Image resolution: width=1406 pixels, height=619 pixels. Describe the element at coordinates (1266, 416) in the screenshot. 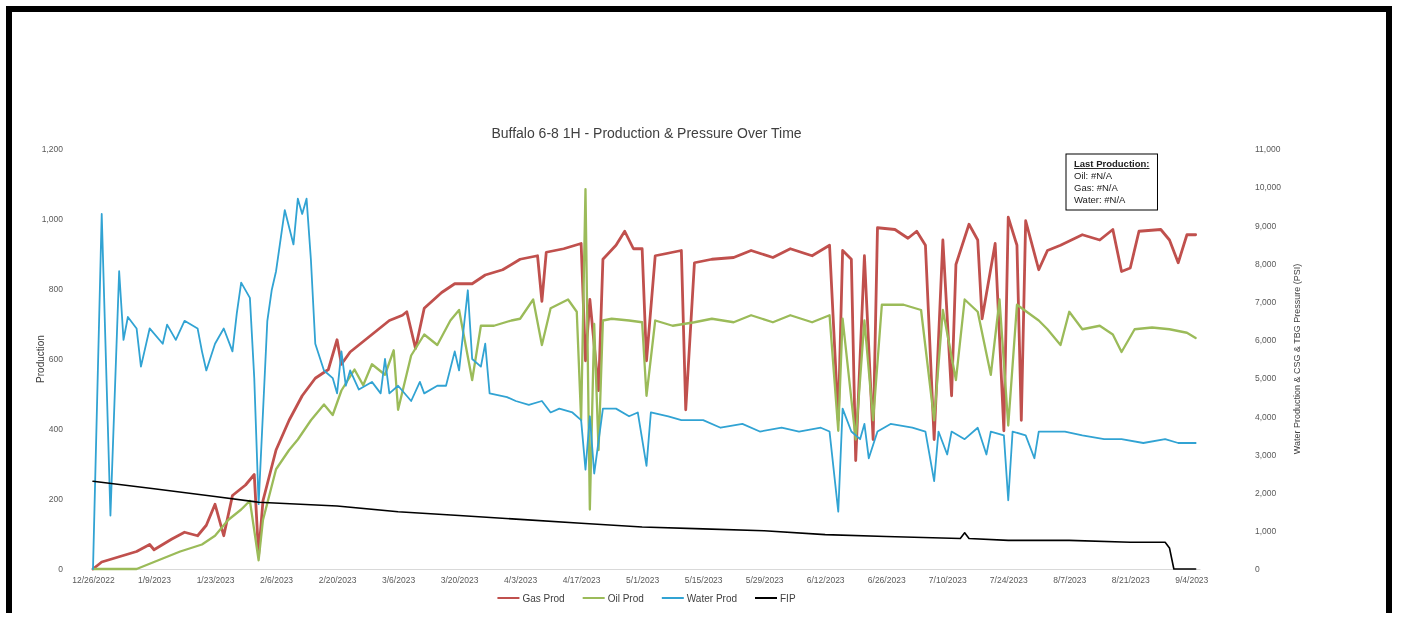

I see `y2-tick-label: 4,000` at that location.